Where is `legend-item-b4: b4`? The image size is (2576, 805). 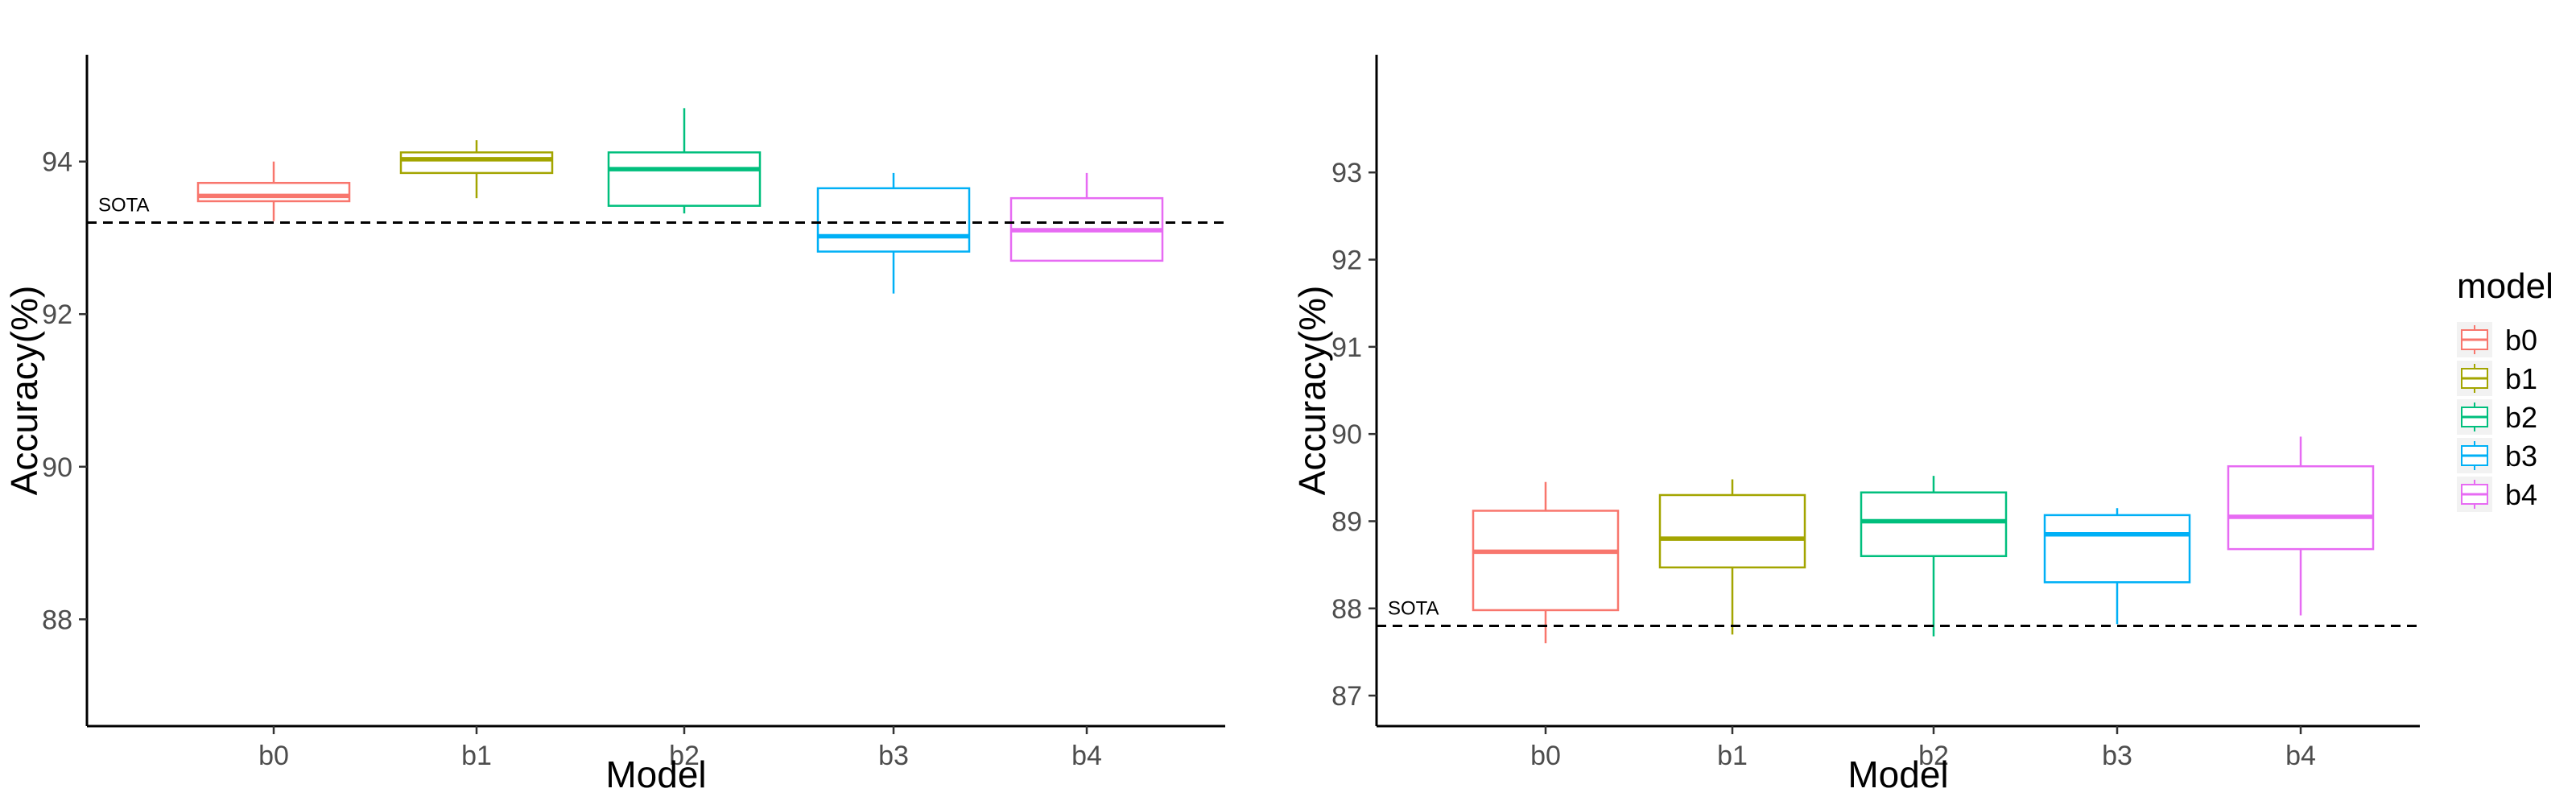
legend-item-b4: b4 is located at coordinates (2497, 494).